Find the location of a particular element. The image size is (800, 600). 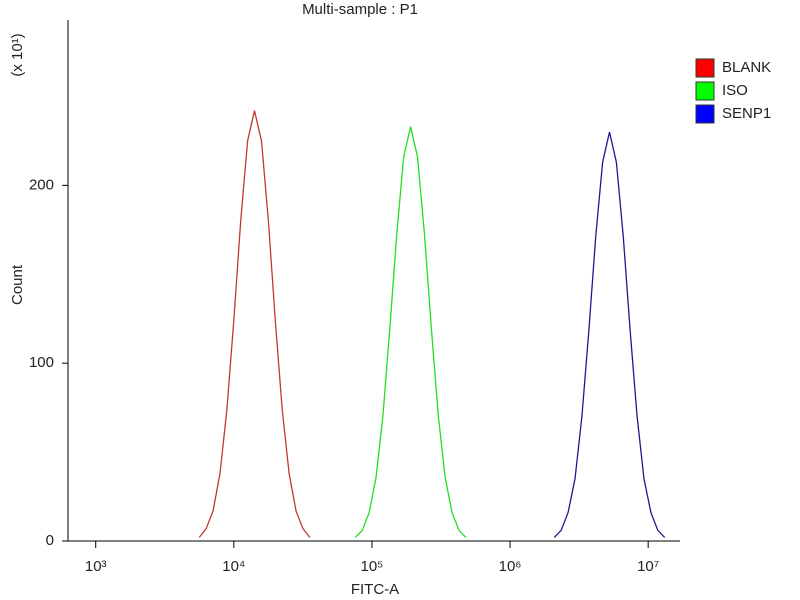

y-tick-label: 100 is located at coordinates (41, 362).